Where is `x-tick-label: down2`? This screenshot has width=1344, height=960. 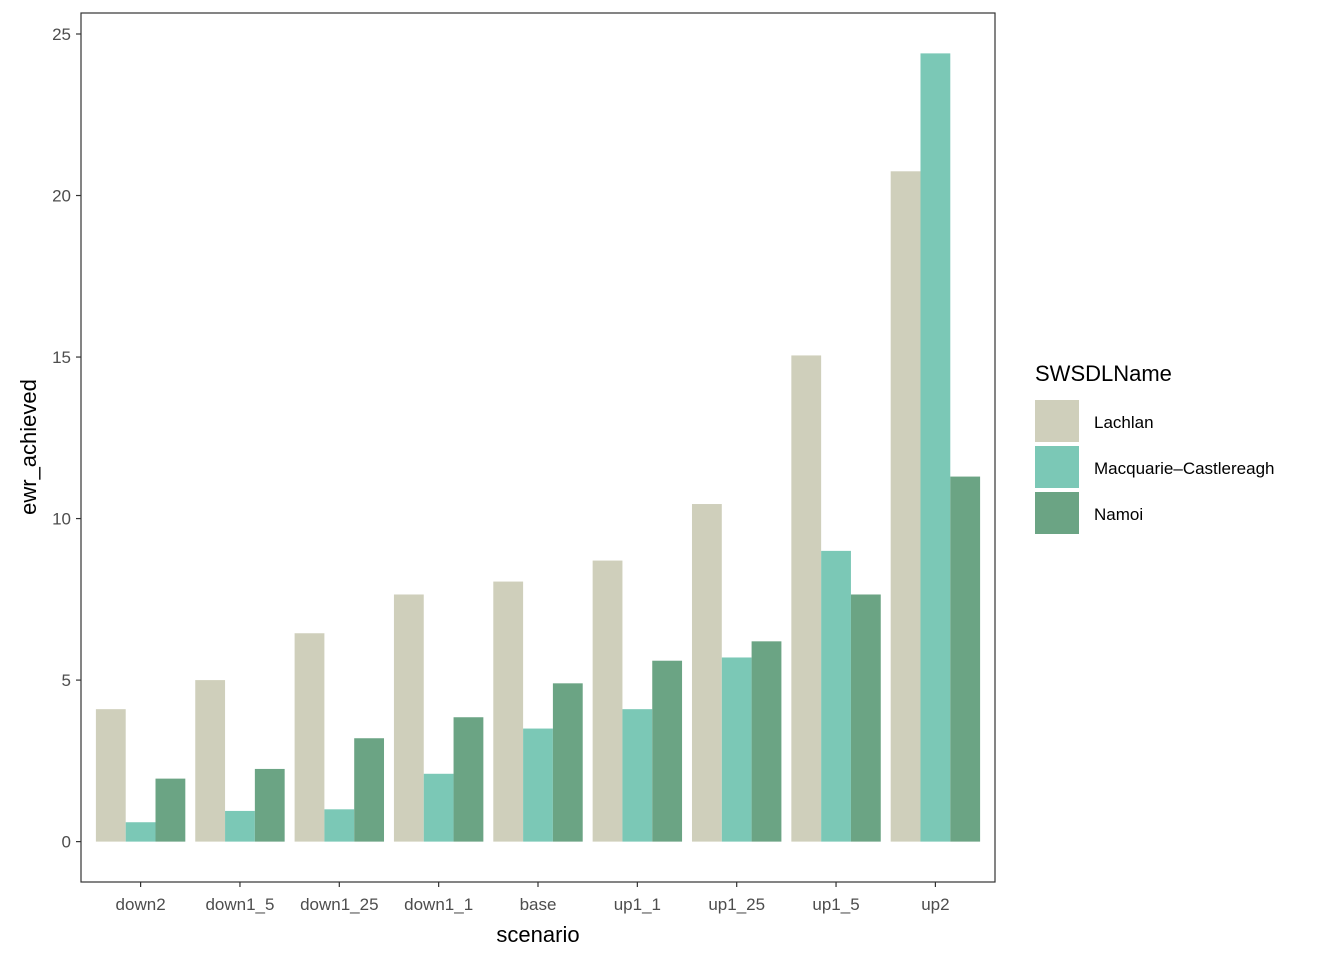 x-tick-label: down2 is located at coordinates (141, 904).